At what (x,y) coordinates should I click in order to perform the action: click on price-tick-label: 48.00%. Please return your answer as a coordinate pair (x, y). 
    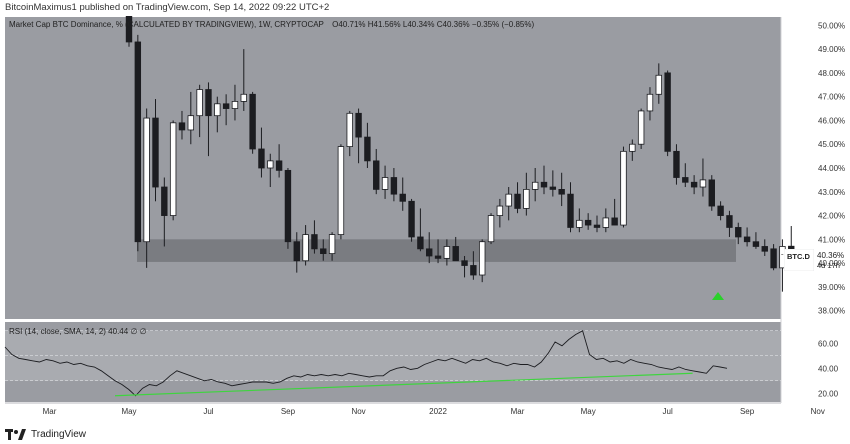
    Looking at the image, I should click on (831, 73).